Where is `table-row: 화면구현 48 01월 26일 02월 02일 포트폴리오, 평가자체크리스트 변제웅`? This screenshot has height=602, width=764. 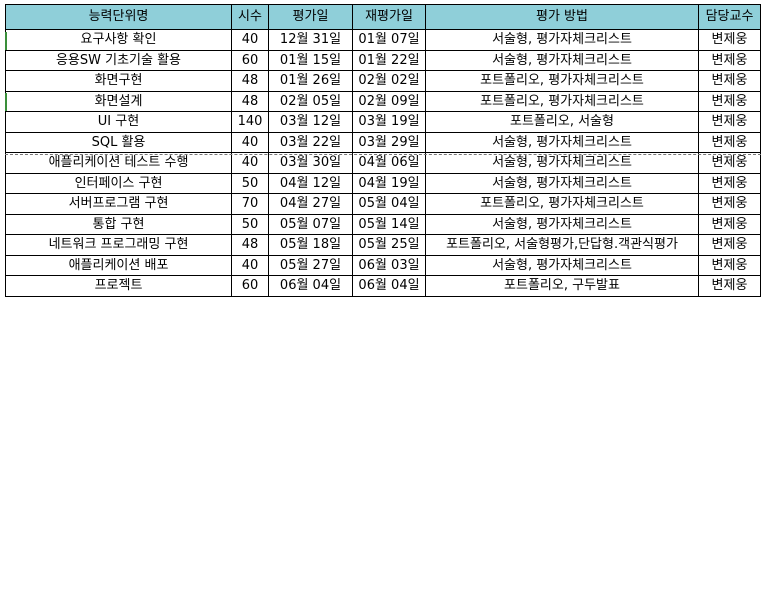
table-row: 화면구현 48 01월 26일 02월 02일 포트폴리오, 평가자체크리스트 변제웅 is located at coordinates (383, 81).